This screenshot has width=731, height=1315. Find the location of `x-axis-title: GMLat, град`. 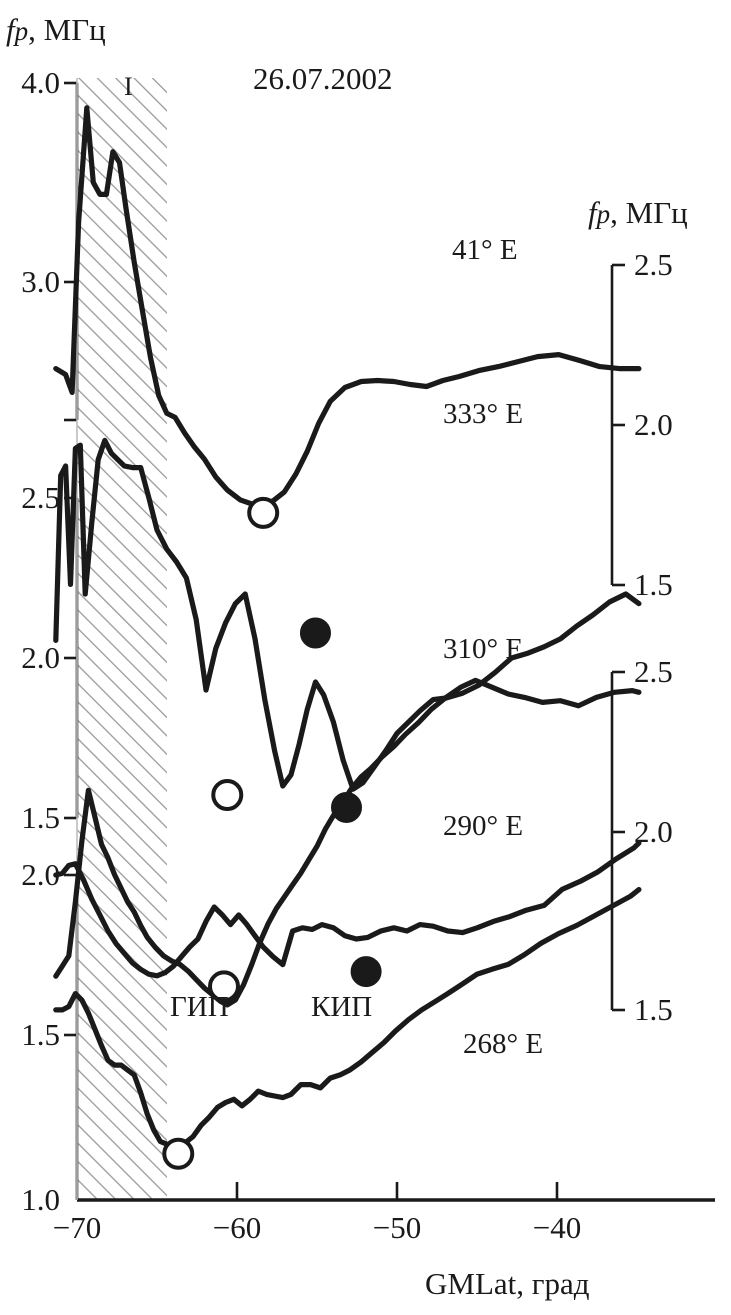

x-axis-title: GMLat, град is located at coordinates (507, 1283).